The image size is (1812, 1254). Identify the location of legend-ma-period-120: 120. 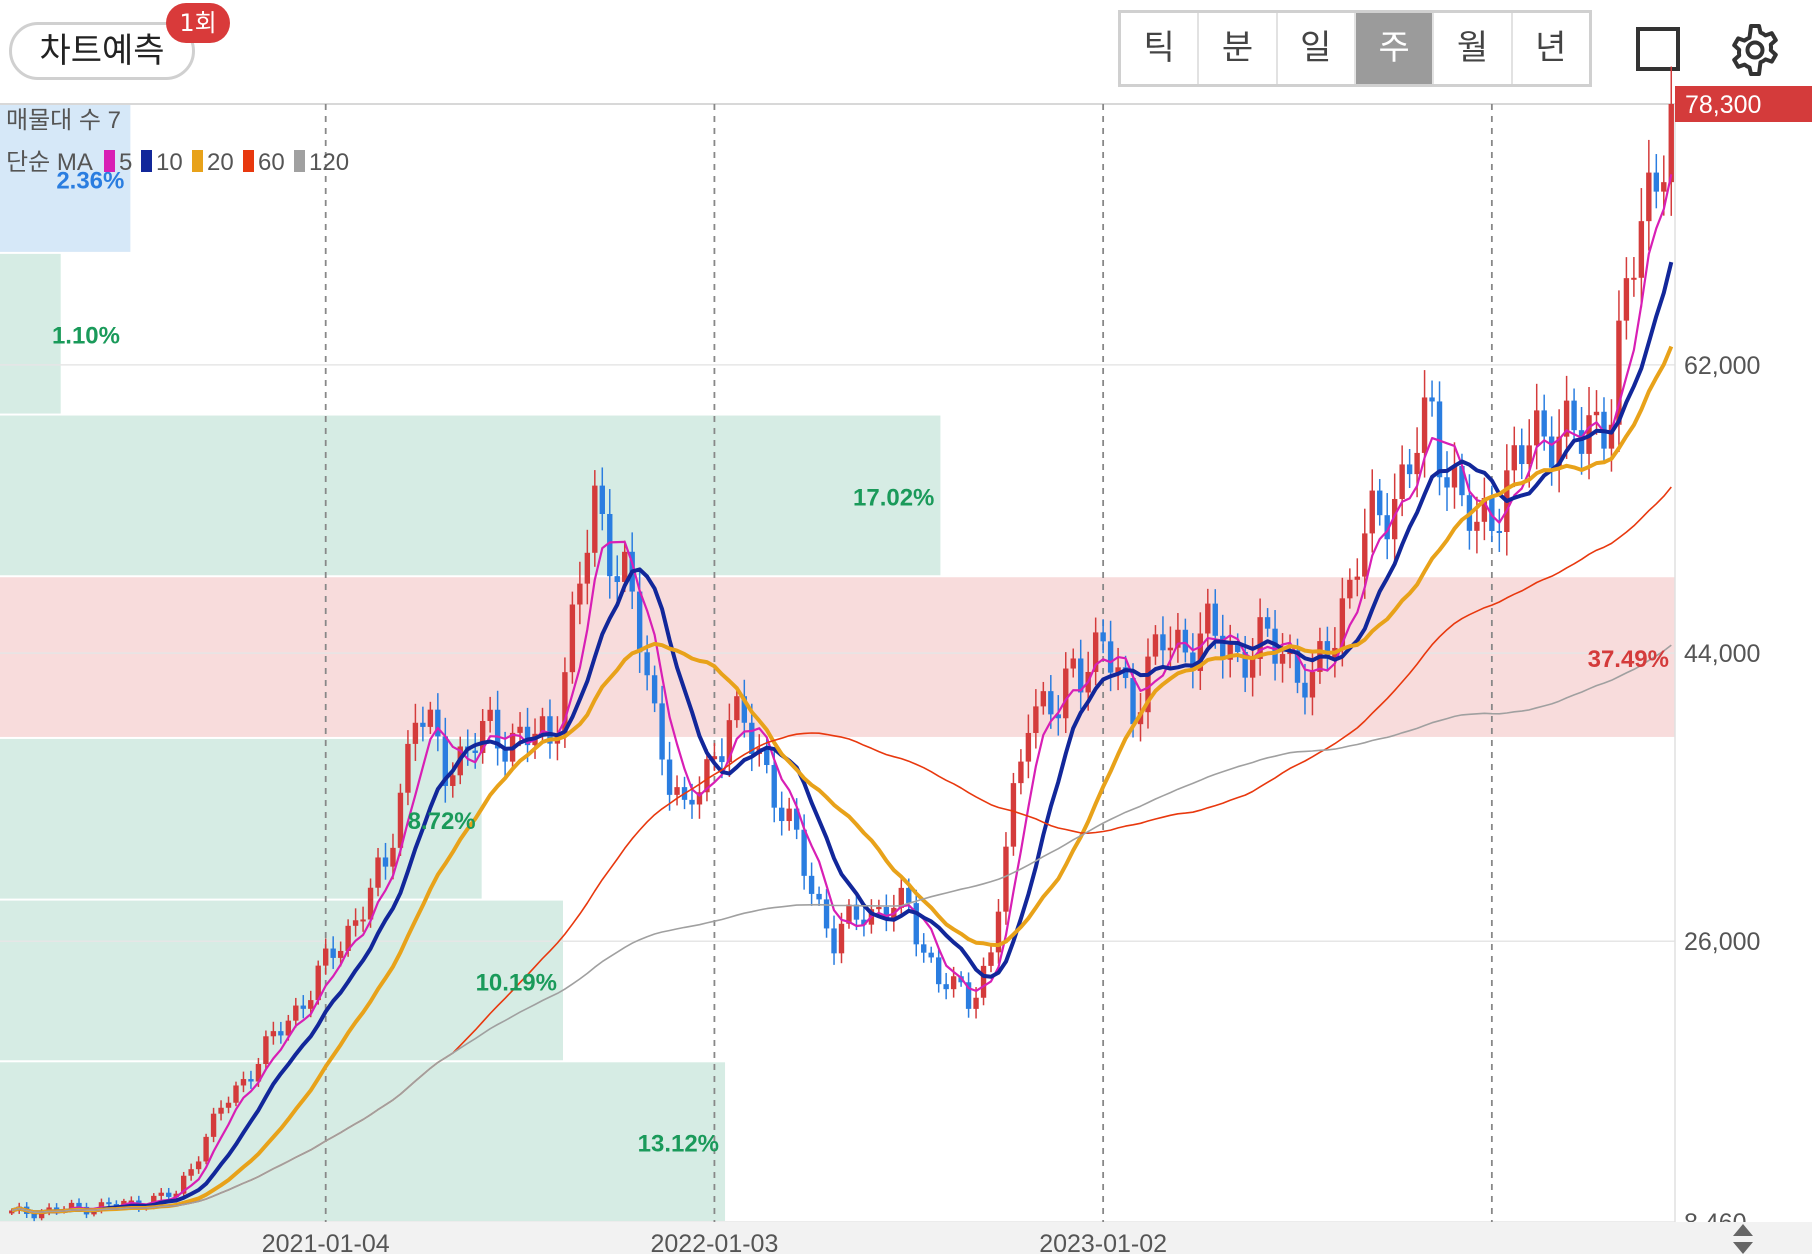
(329, 162).